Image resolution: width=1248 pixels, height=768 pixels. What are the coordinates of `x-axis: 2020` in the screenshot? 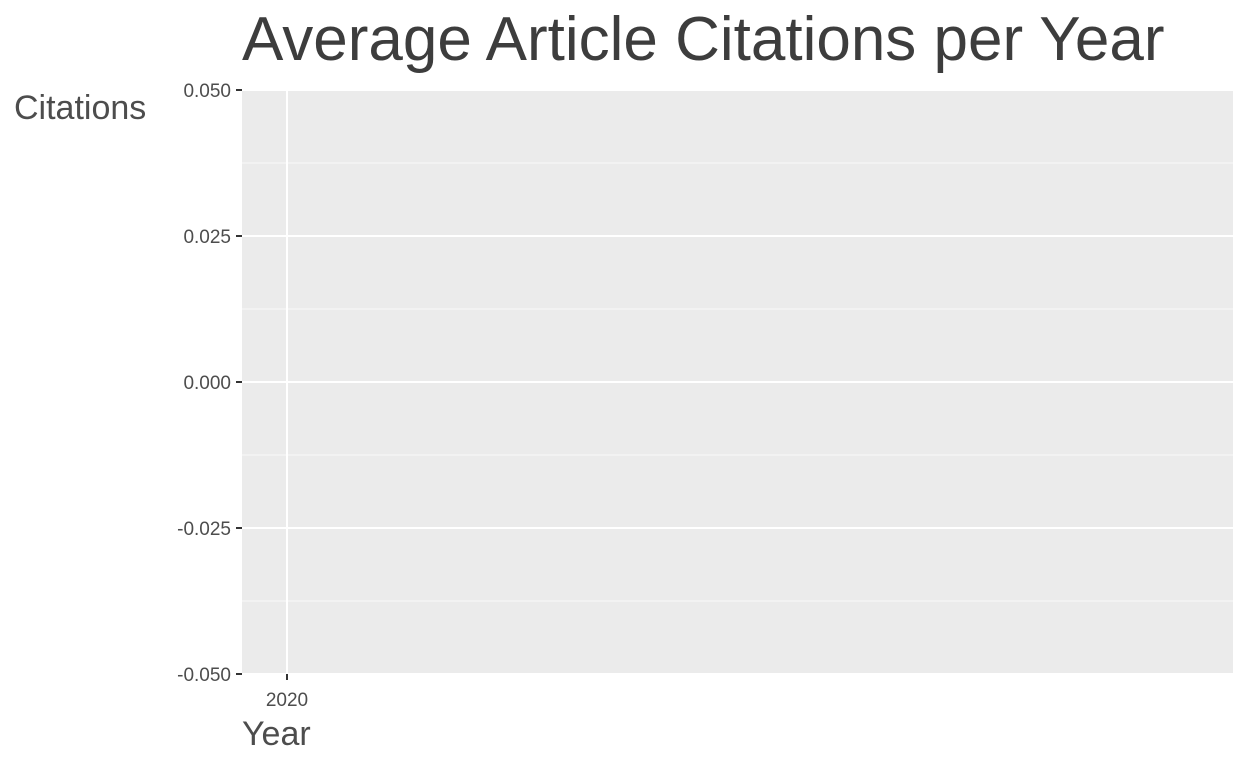 It's located at (287, 692).